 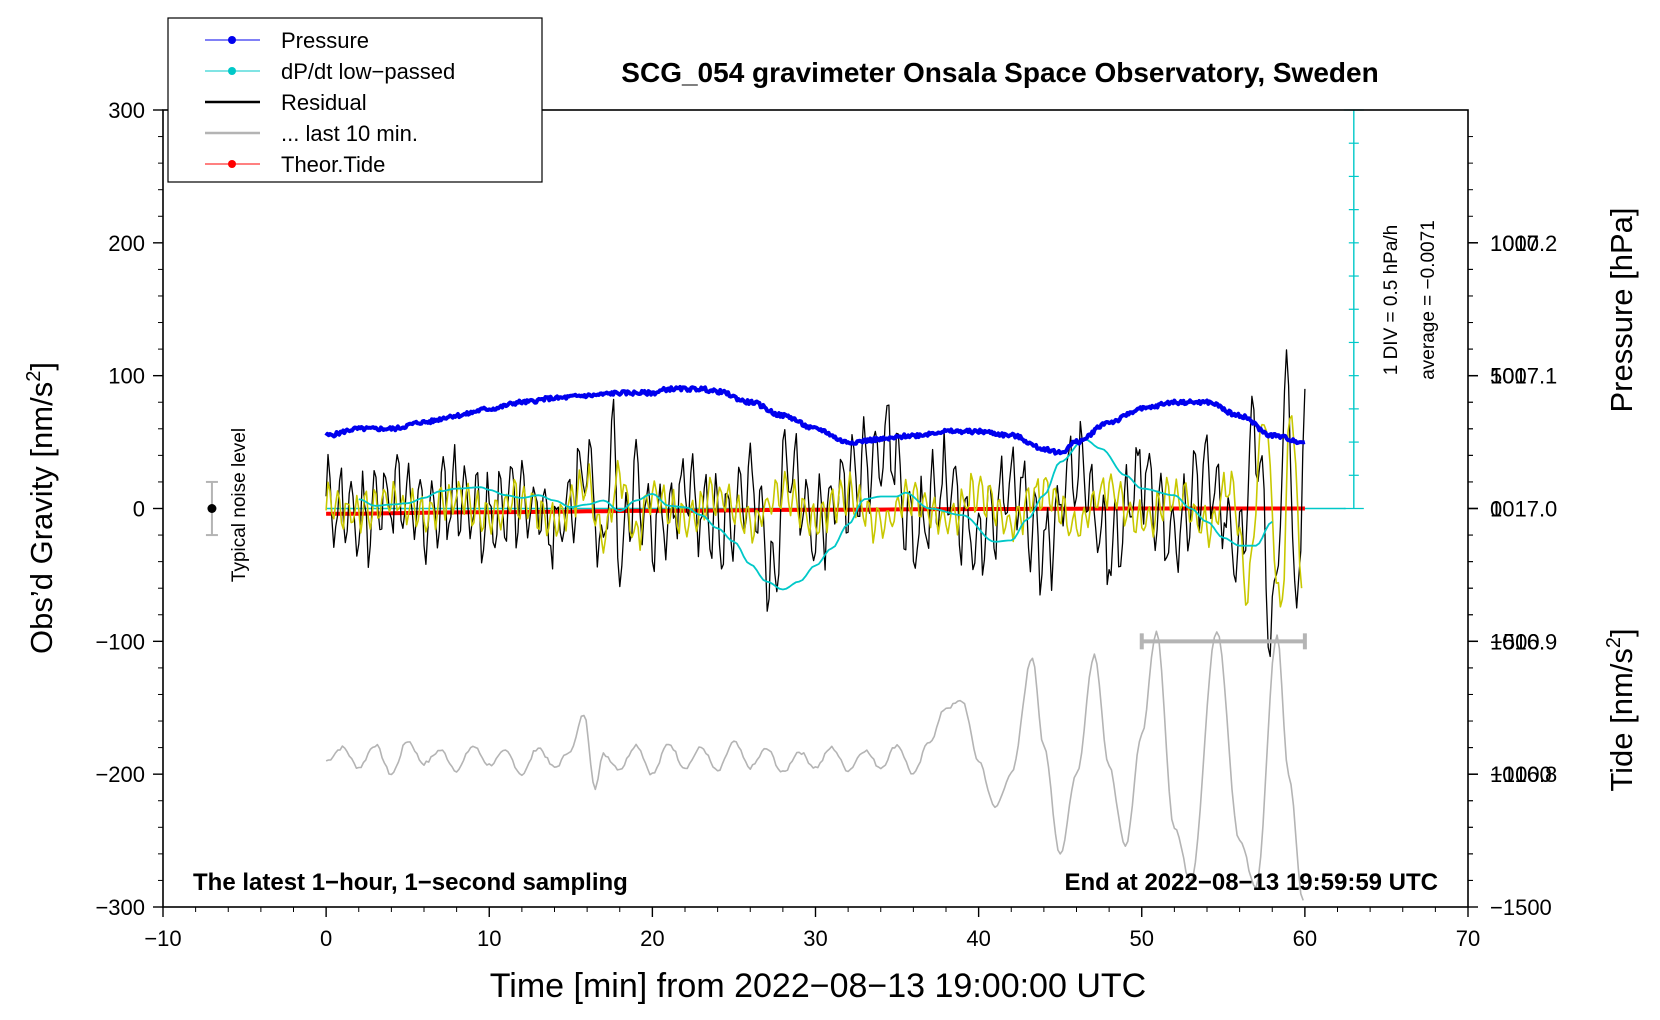 What do you see at coordinates (1251, 882) in the screenshot?
I see `footer-right: End at 2022−08−13 19:59:59 UTC` at bounding box center [1251, 882].